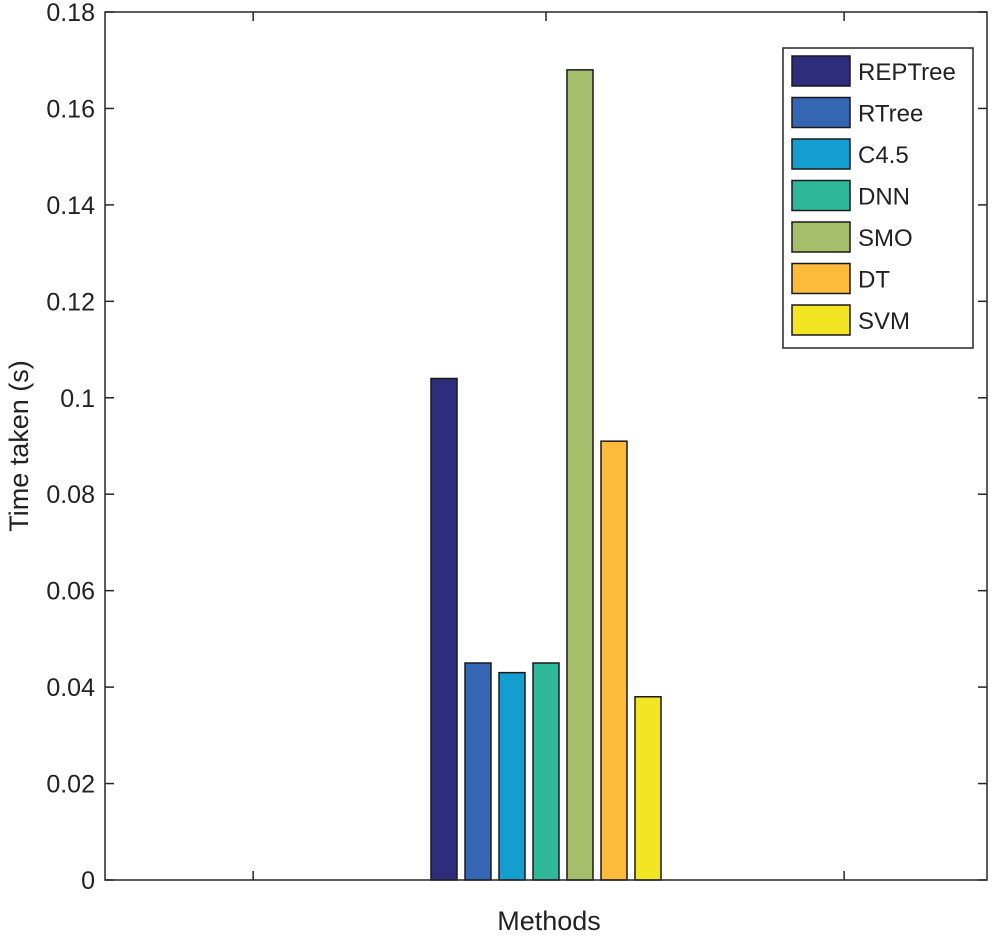 The width and height of the screenshot is (1000, 940). What do you see at coordinates (890, 114) in the screenshot?
I see `legend-label: RTree` at bounding box center [890, 114].